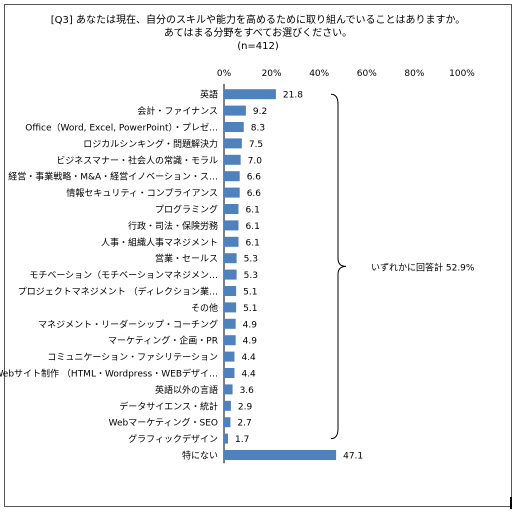 This screenshot has width=516, height=513. What do you see at coordinates (293, 96) in the screenshot?
I see `data-label: 21.8` at bounding box center [293, 96].